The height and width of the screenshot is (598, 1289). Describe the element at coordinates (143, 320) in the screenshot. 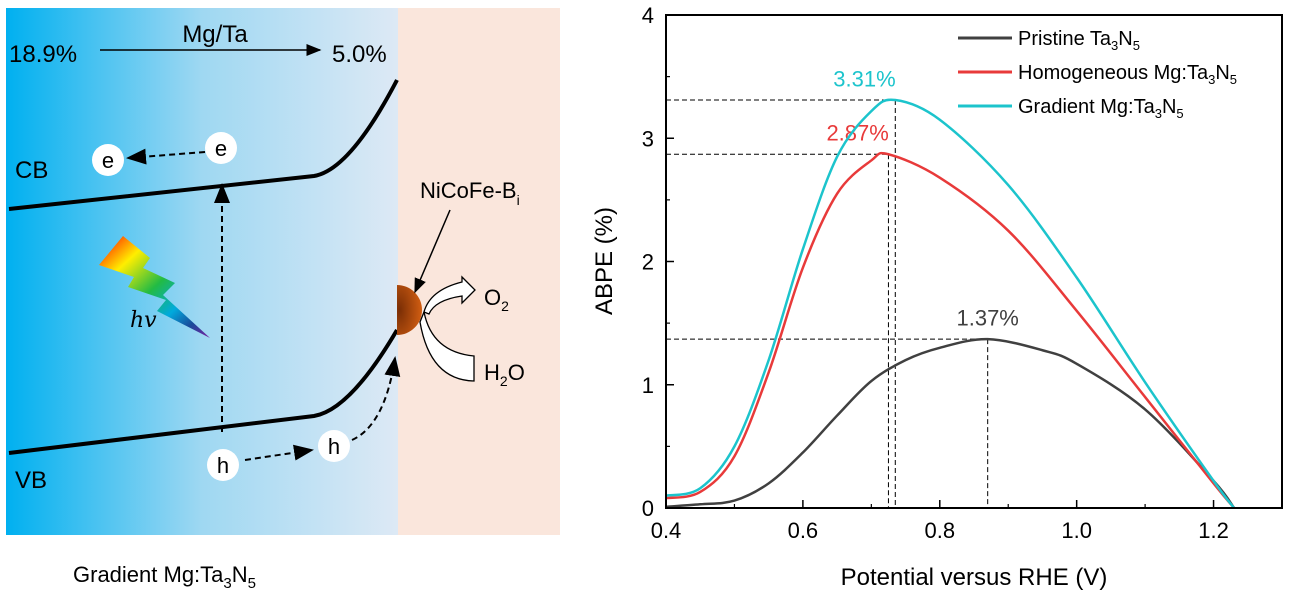

I see `photon-label: hv` at that location.